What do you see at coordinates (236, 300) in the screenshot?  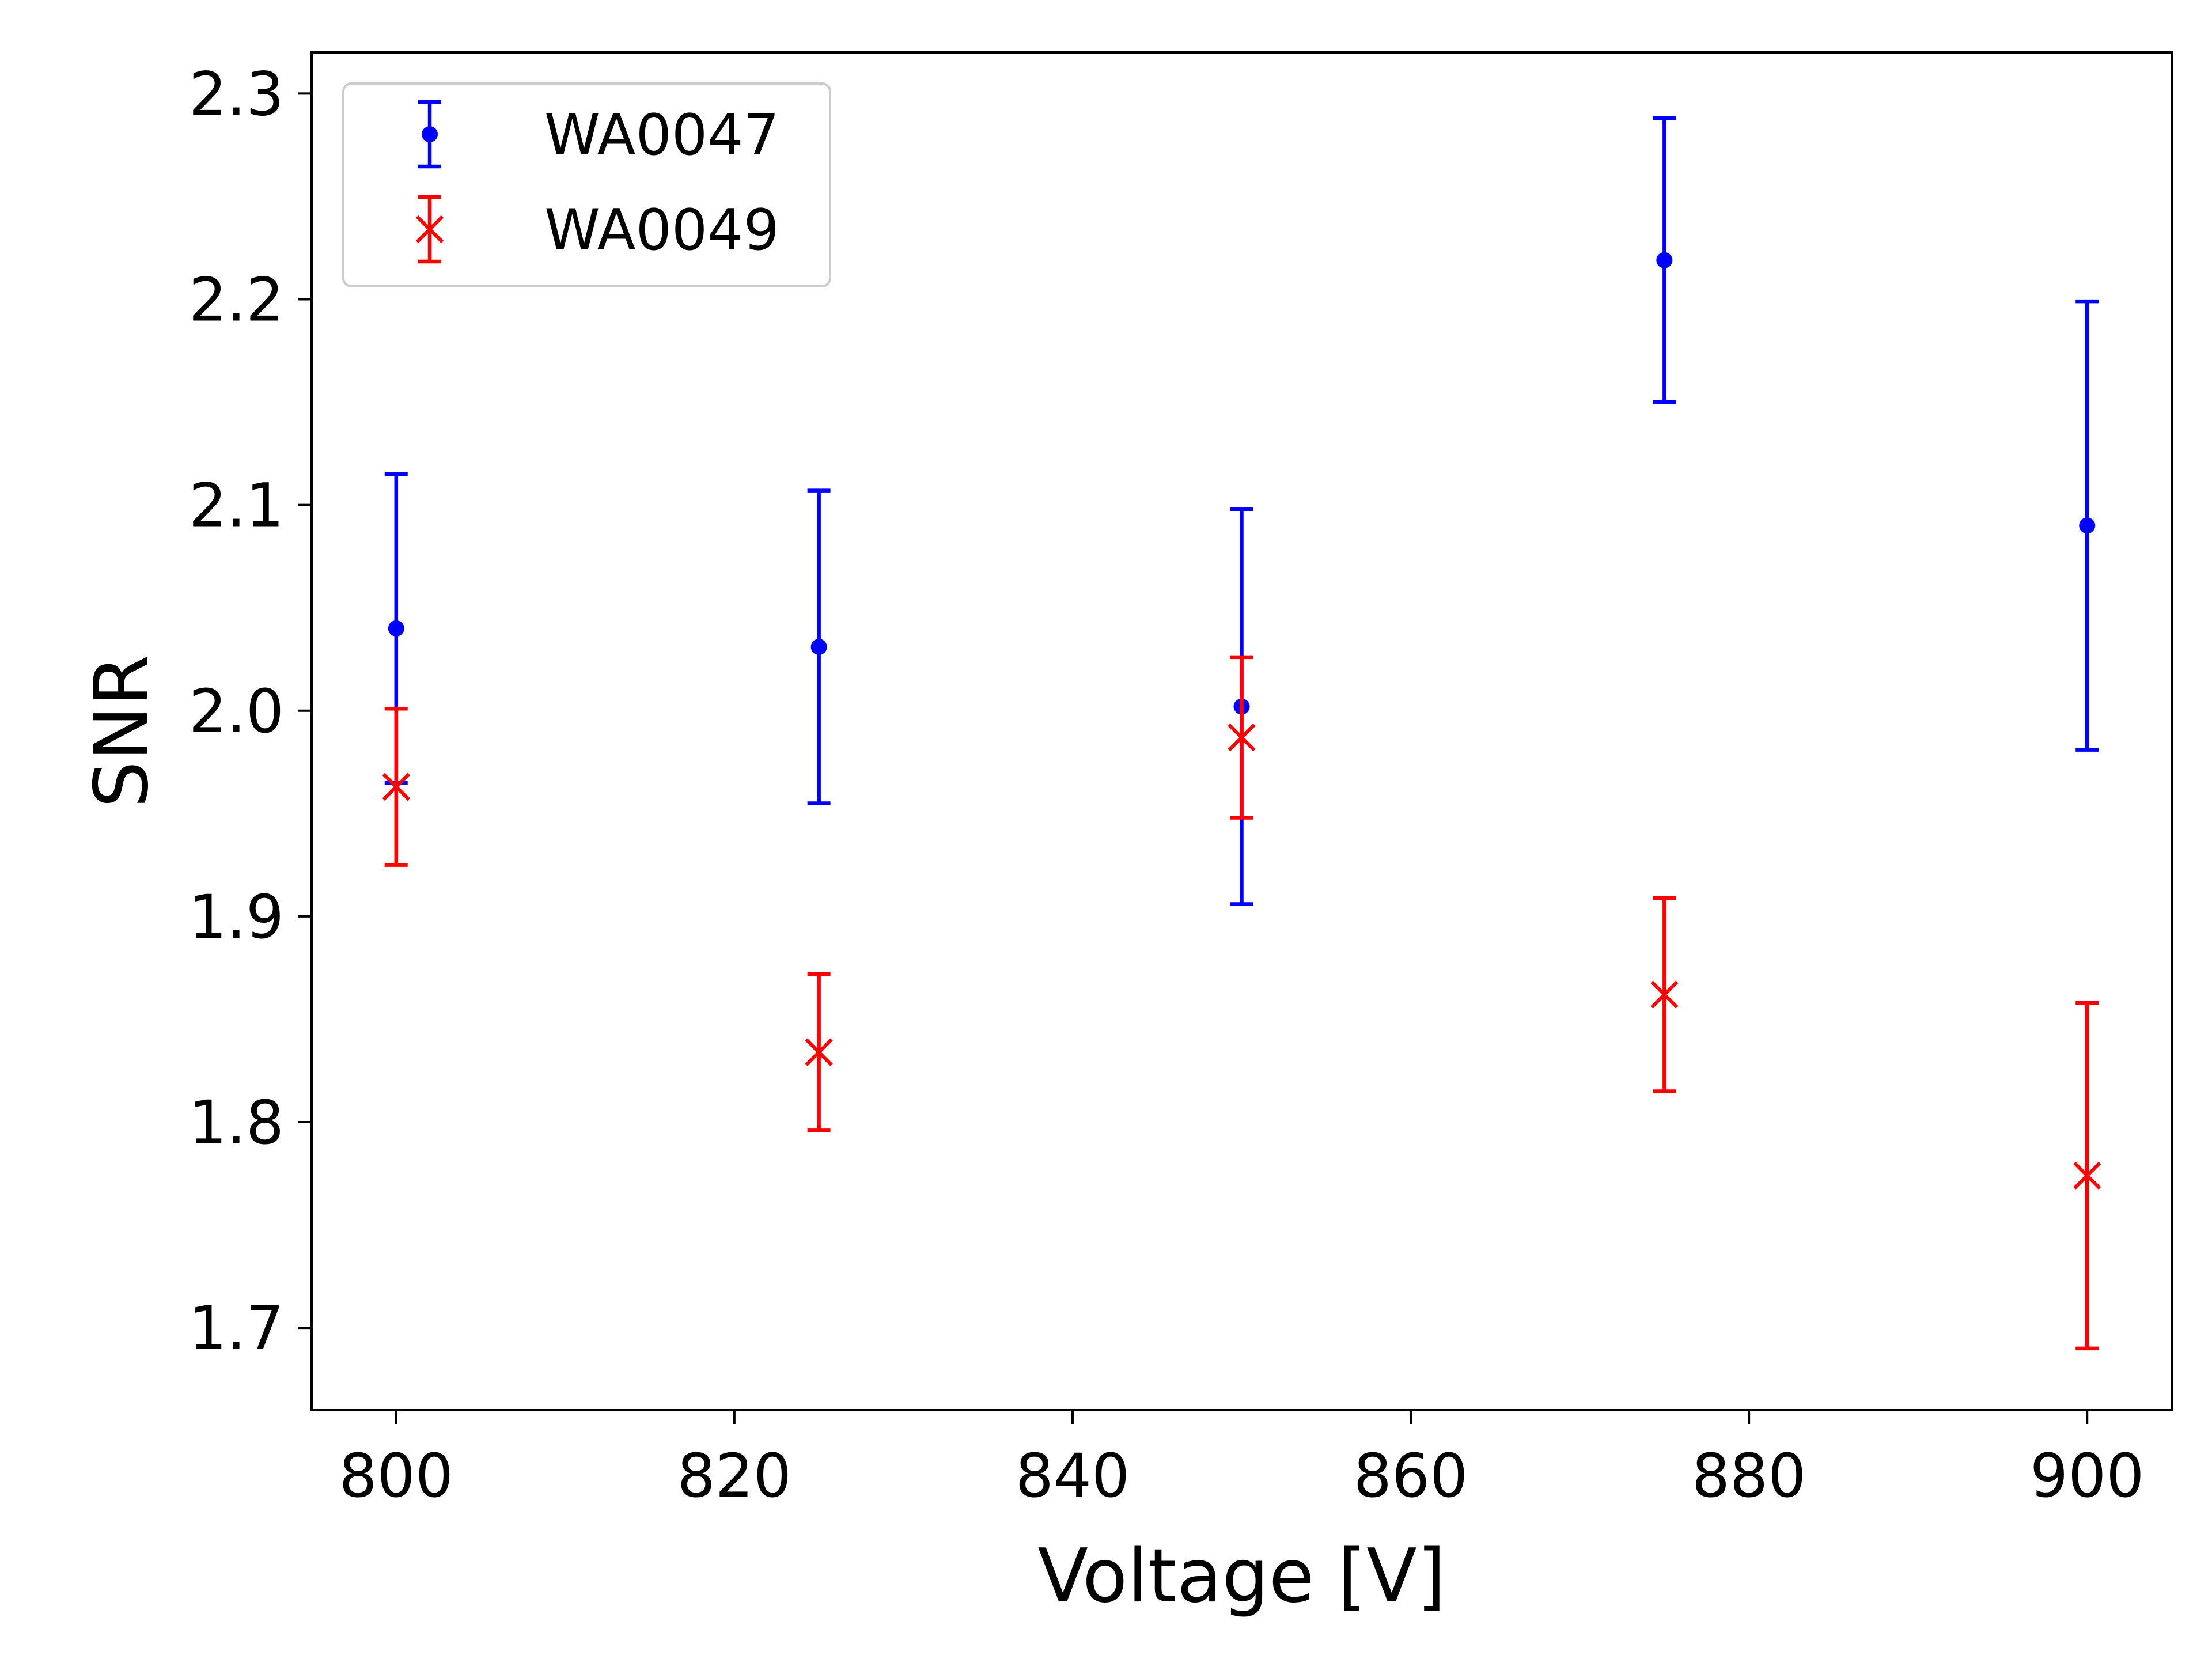 I see `y-tick-label: 2.2` at bounding box center [236, 300].